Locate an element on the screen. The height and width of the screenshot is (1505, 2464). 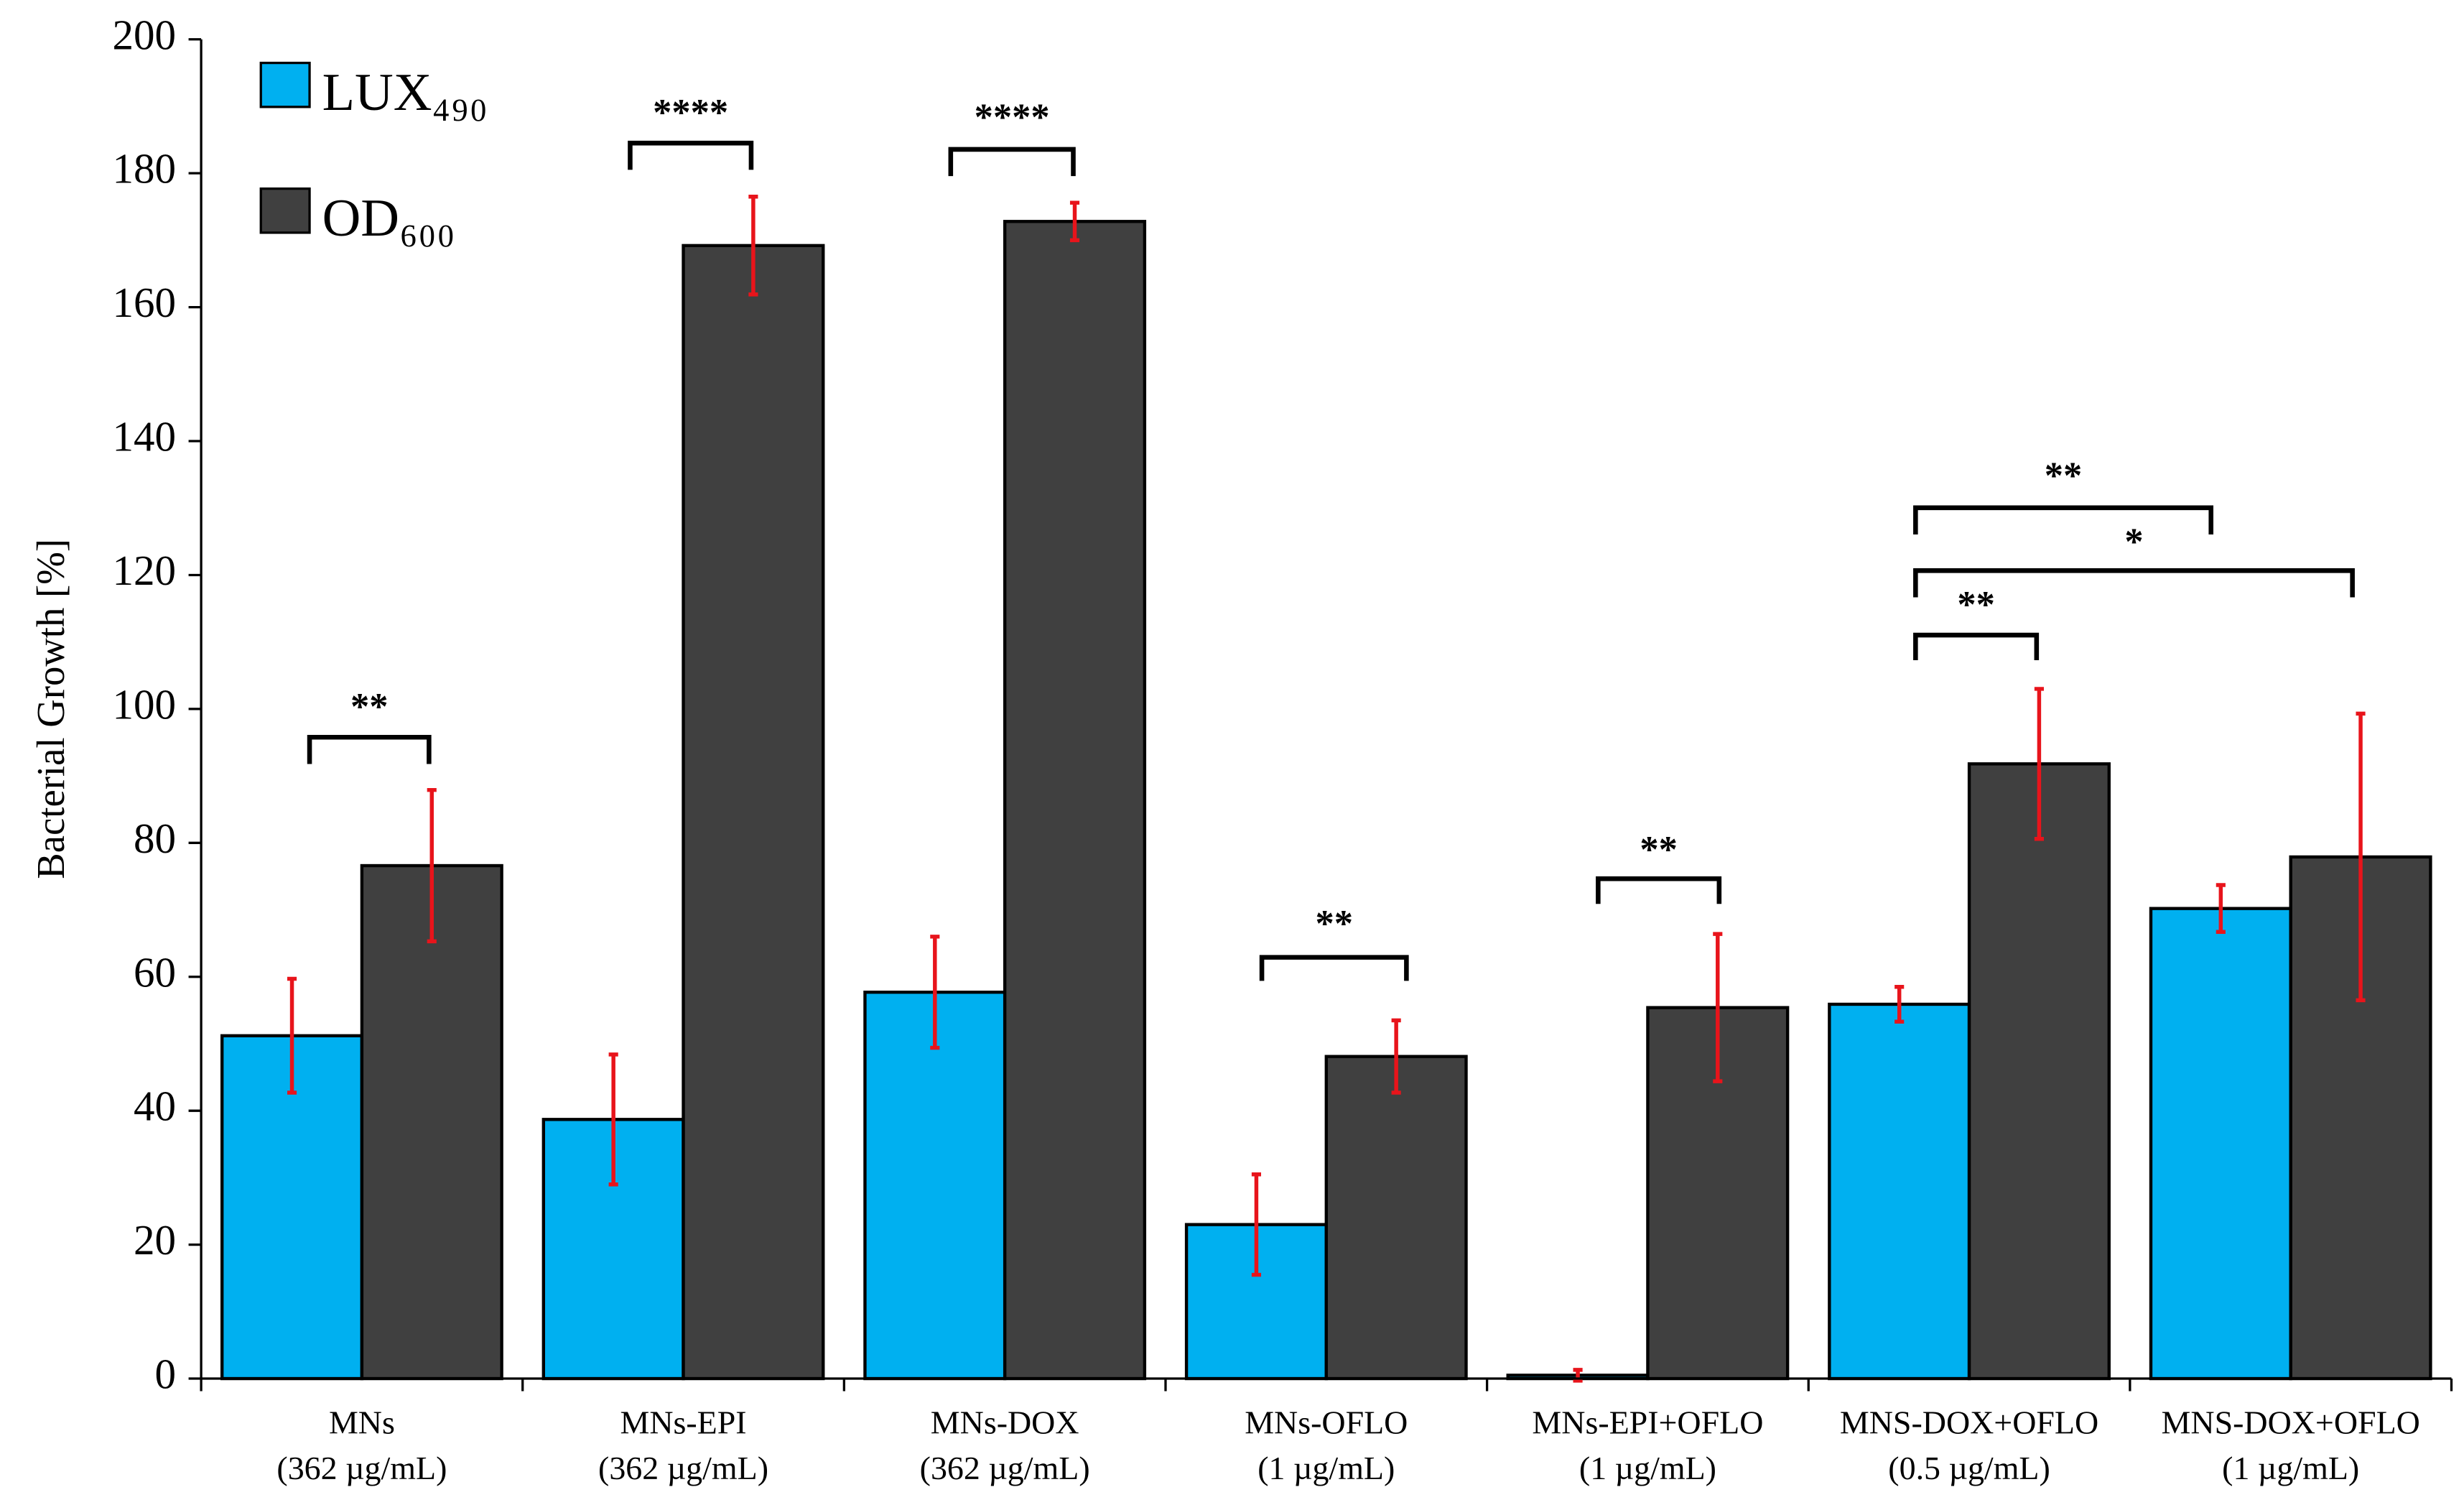
x-tick-label: MNs-OFLO (1 µg/mL) is located at coordinates (1326, 1445).